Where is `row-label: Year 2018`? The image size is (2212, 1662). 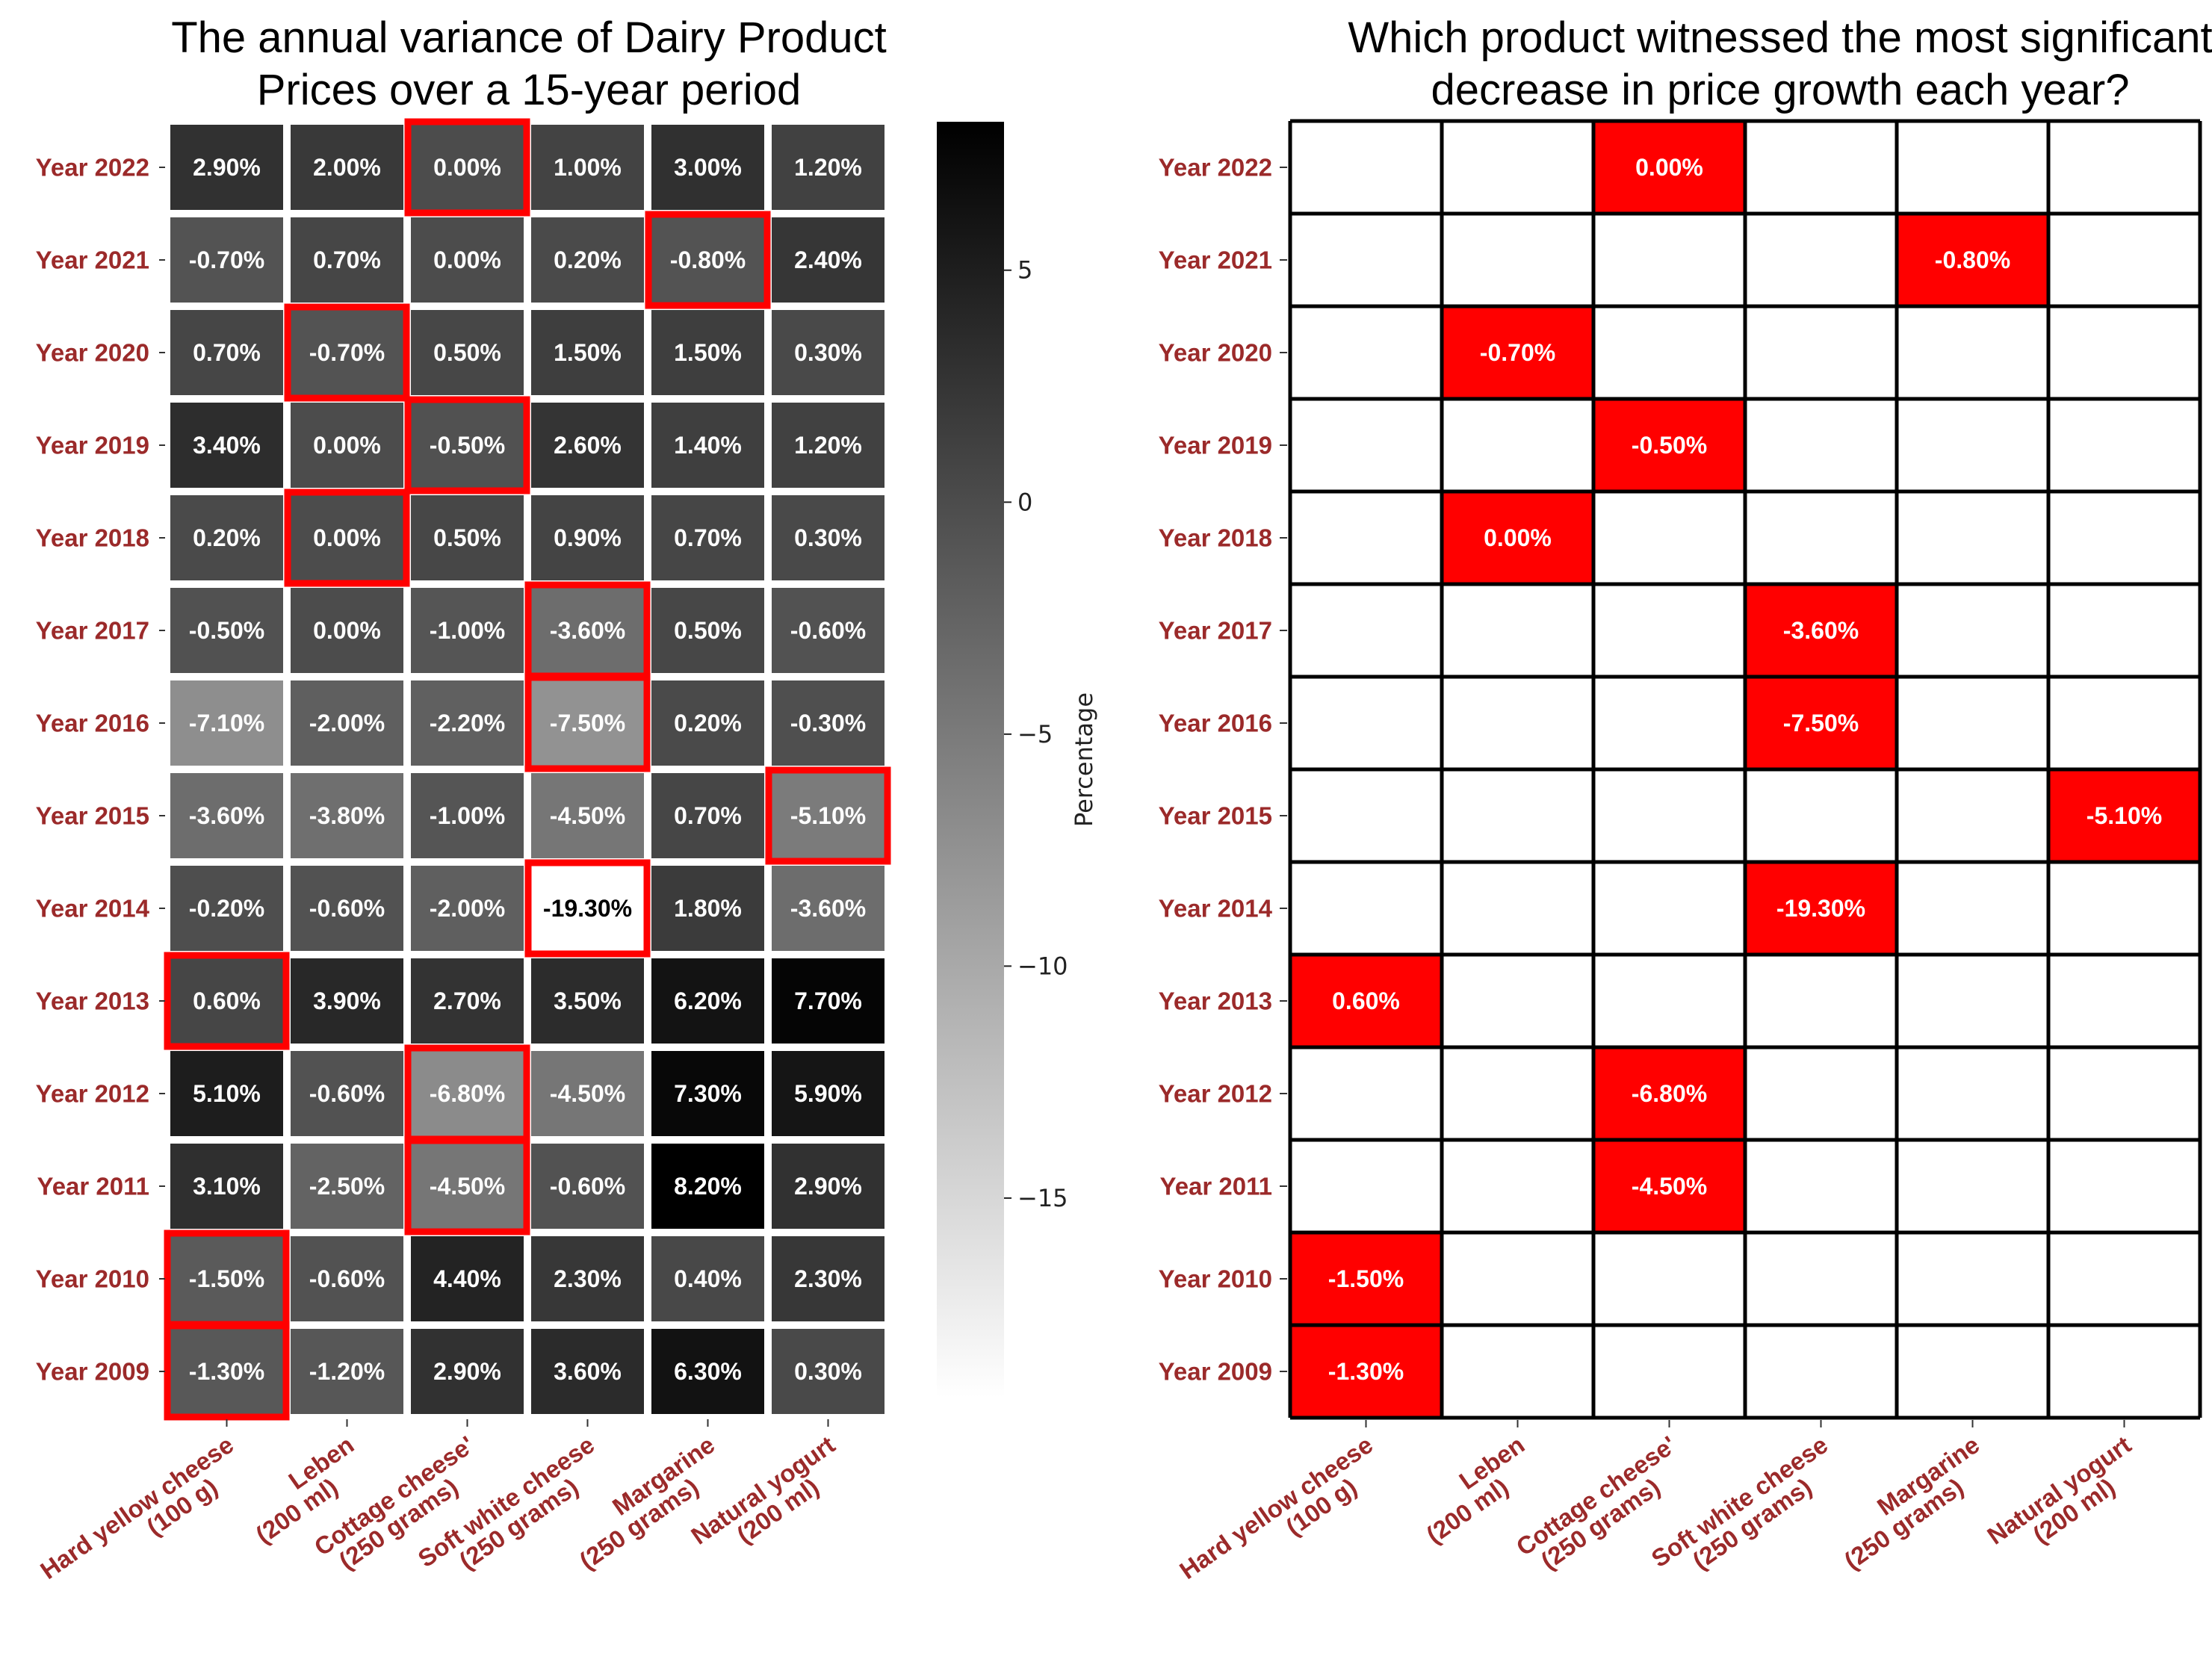 row-label: Year 2018 is located at coordinates (1215, 538).